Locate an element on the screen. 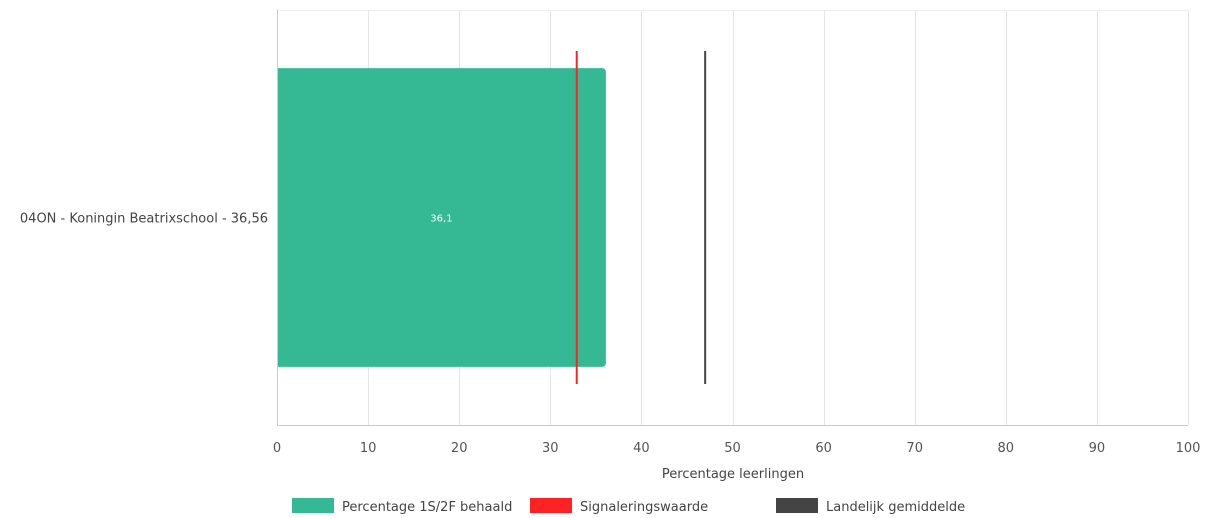  x-axis-title: Percentage leerlingen is located at coordinates (733, 474).